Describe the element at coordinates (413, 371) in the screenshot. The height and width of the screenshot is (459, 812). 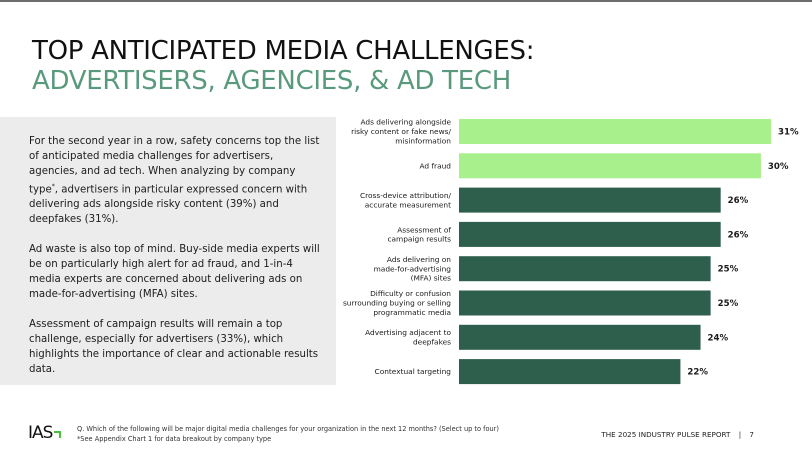
I see `category-label-7: Contextual targeting` at that location.